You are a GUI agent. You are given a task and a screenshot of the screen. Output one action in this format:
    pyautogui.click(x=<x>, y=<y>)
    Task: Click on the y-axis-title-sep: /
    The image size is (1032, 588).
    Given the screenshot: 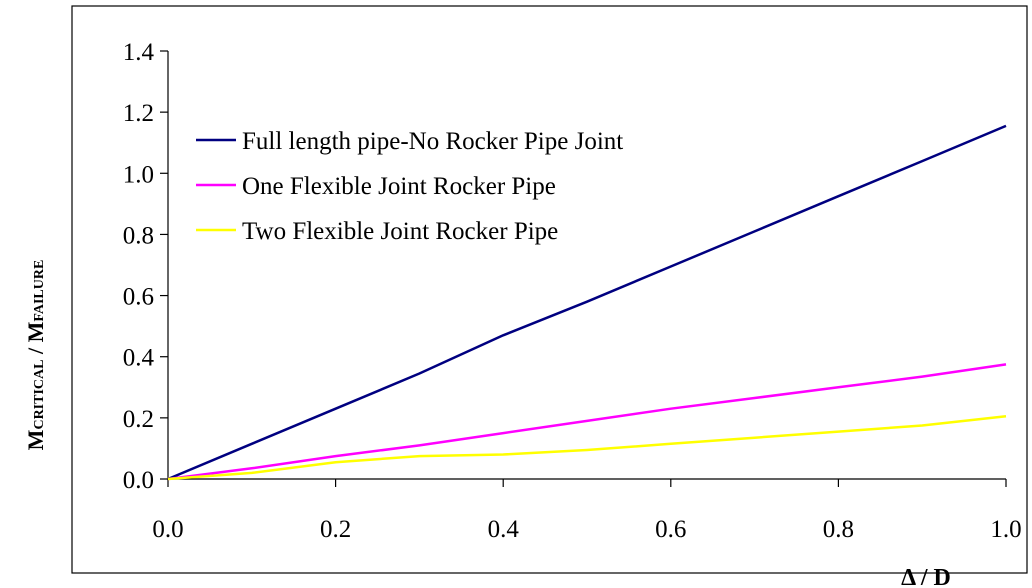 What is the action you would take?
    pyautogui.click(x=35, y=350)
    